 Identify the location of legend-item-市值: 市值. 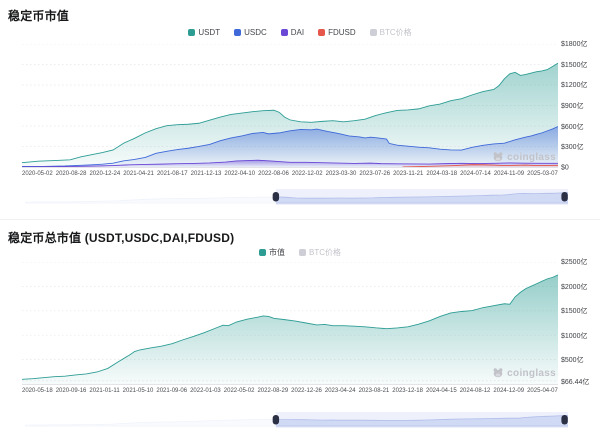
(272, 252).